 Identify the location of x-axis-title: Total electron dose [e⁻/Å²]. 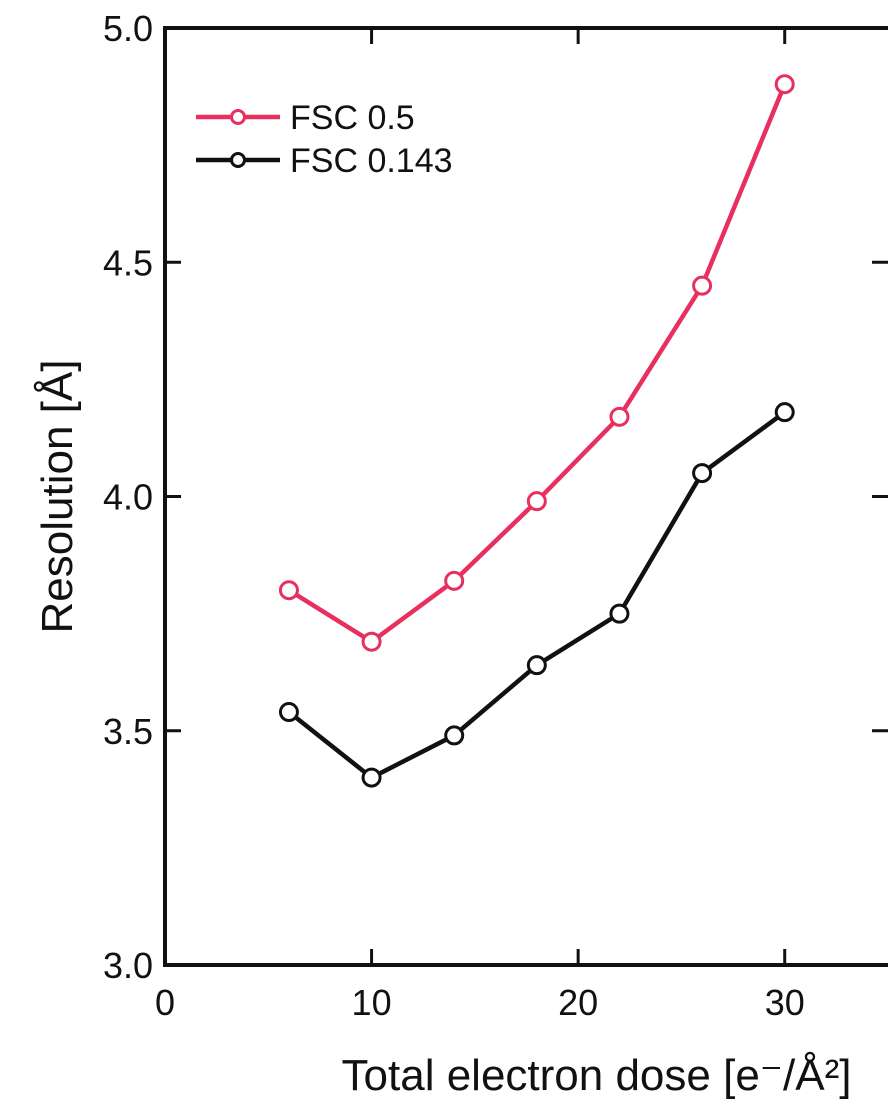
(597, 1075).